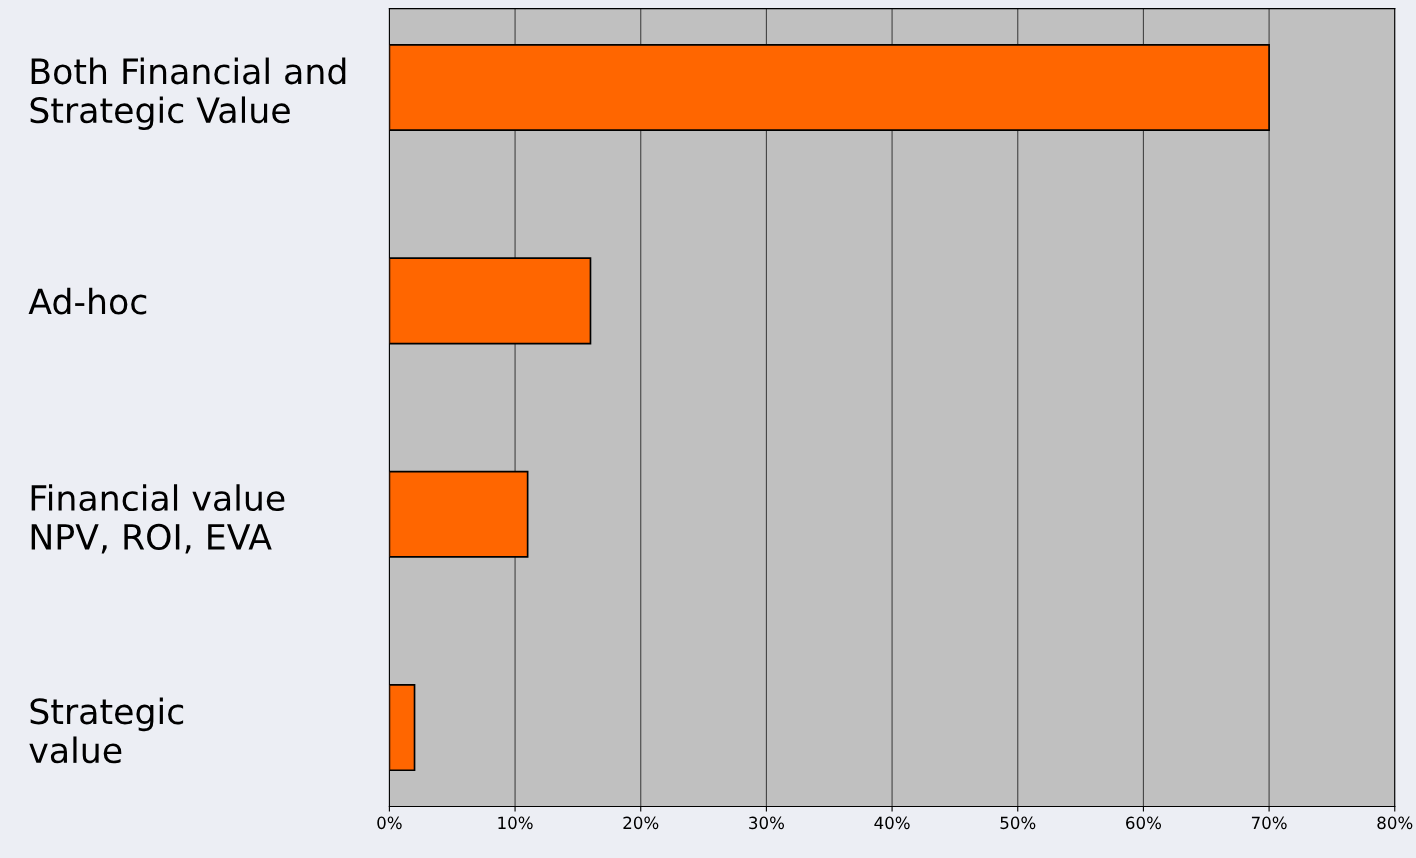 Image resolution: width=1416 pixels, height=858 pixels. What do you see at coordinates (892, 823) in the screenshot?
I see `x-tick-label: 40%` at bounding box center [892, 823].